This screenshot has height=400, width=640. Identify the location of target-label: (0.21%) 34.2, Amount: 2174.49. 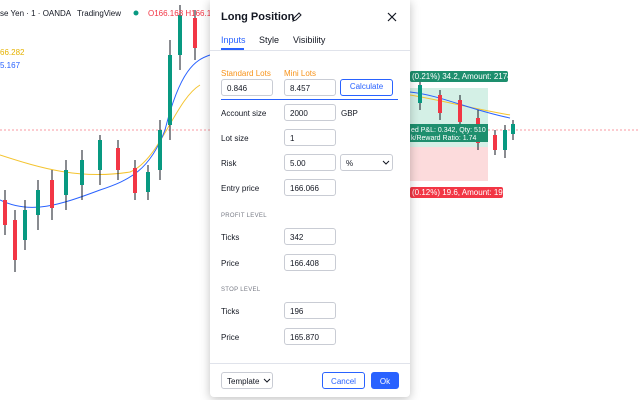
(467, 76).